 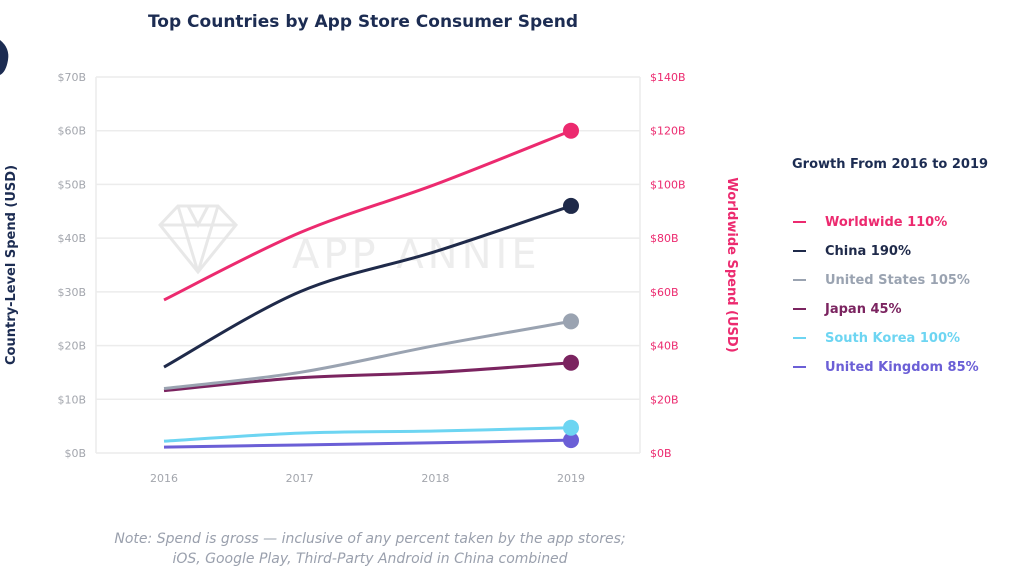 What do you see at coordinates (664, 399) in the screenshot?
I see `y-tick-label-right: $20B` at bounding box center [664, 399].